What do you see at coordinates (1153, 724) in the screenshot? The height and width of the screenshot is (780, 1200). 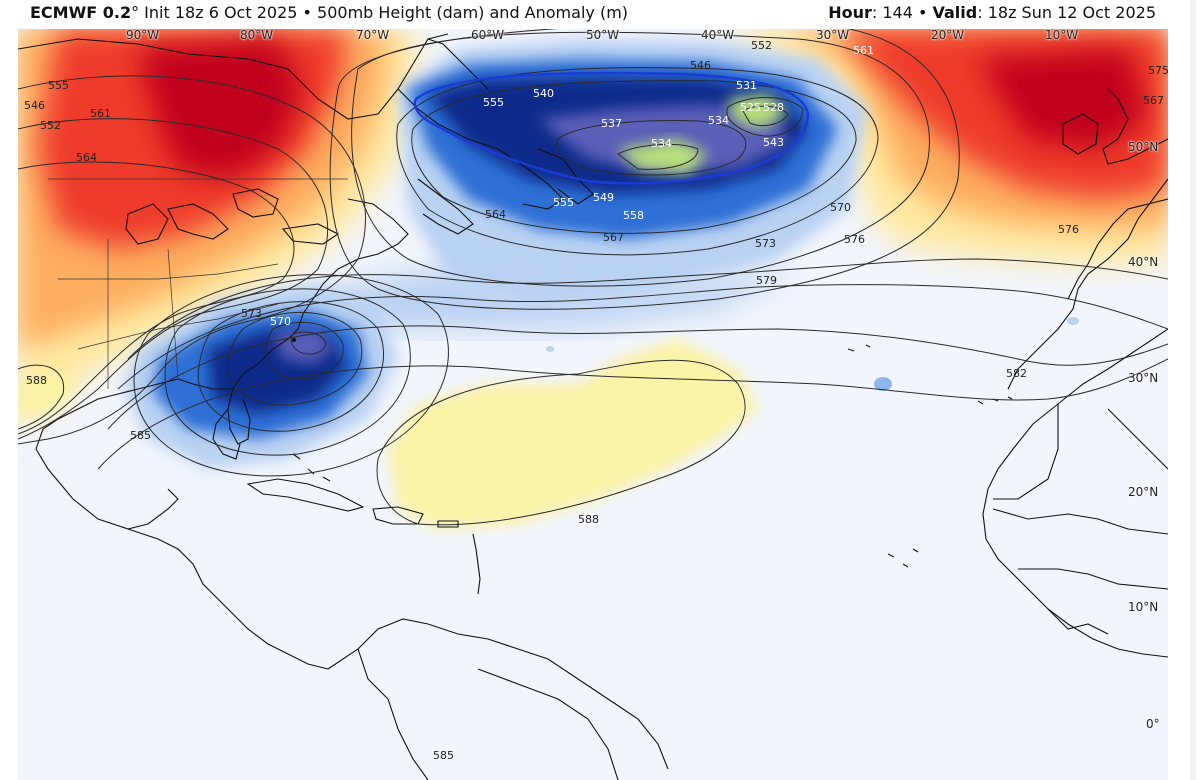 I see `lat-label: 0°` at bounding box center [1153, 724].